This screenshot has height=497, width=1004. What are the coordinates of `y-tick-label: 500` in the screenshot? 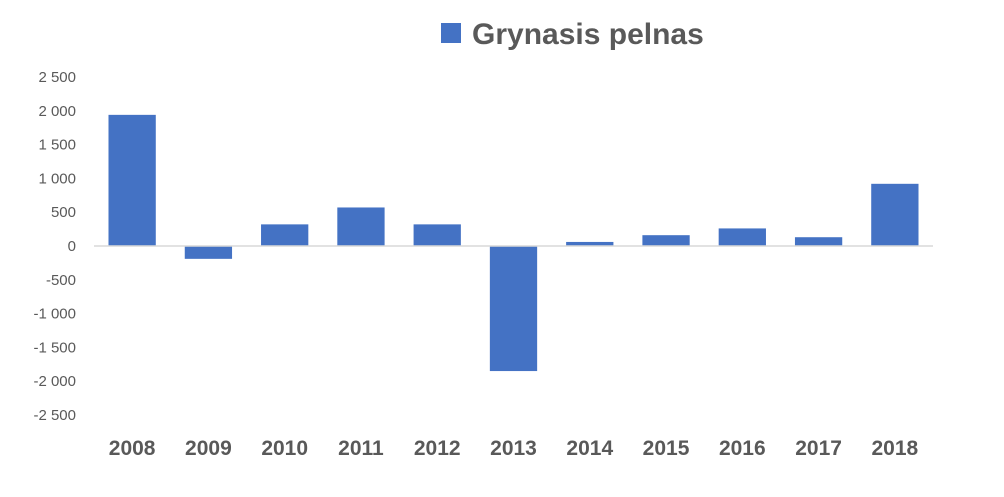 It's located at (63, 212).